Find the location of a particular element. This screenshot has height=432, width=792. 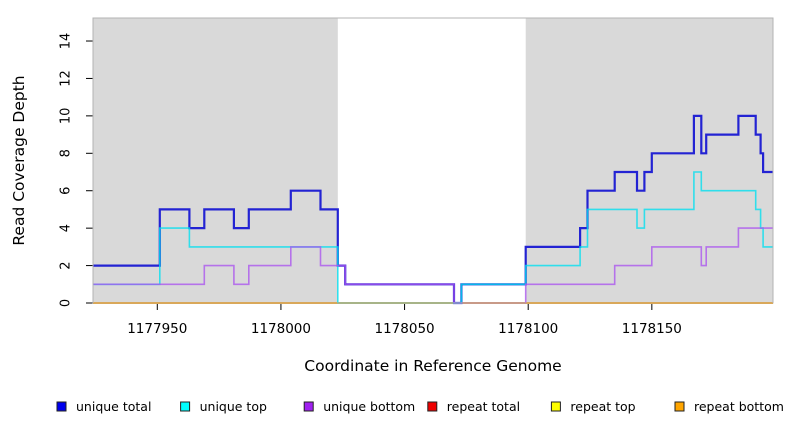

x-tick-label: 1178150 is located at coordinates (652, 329).